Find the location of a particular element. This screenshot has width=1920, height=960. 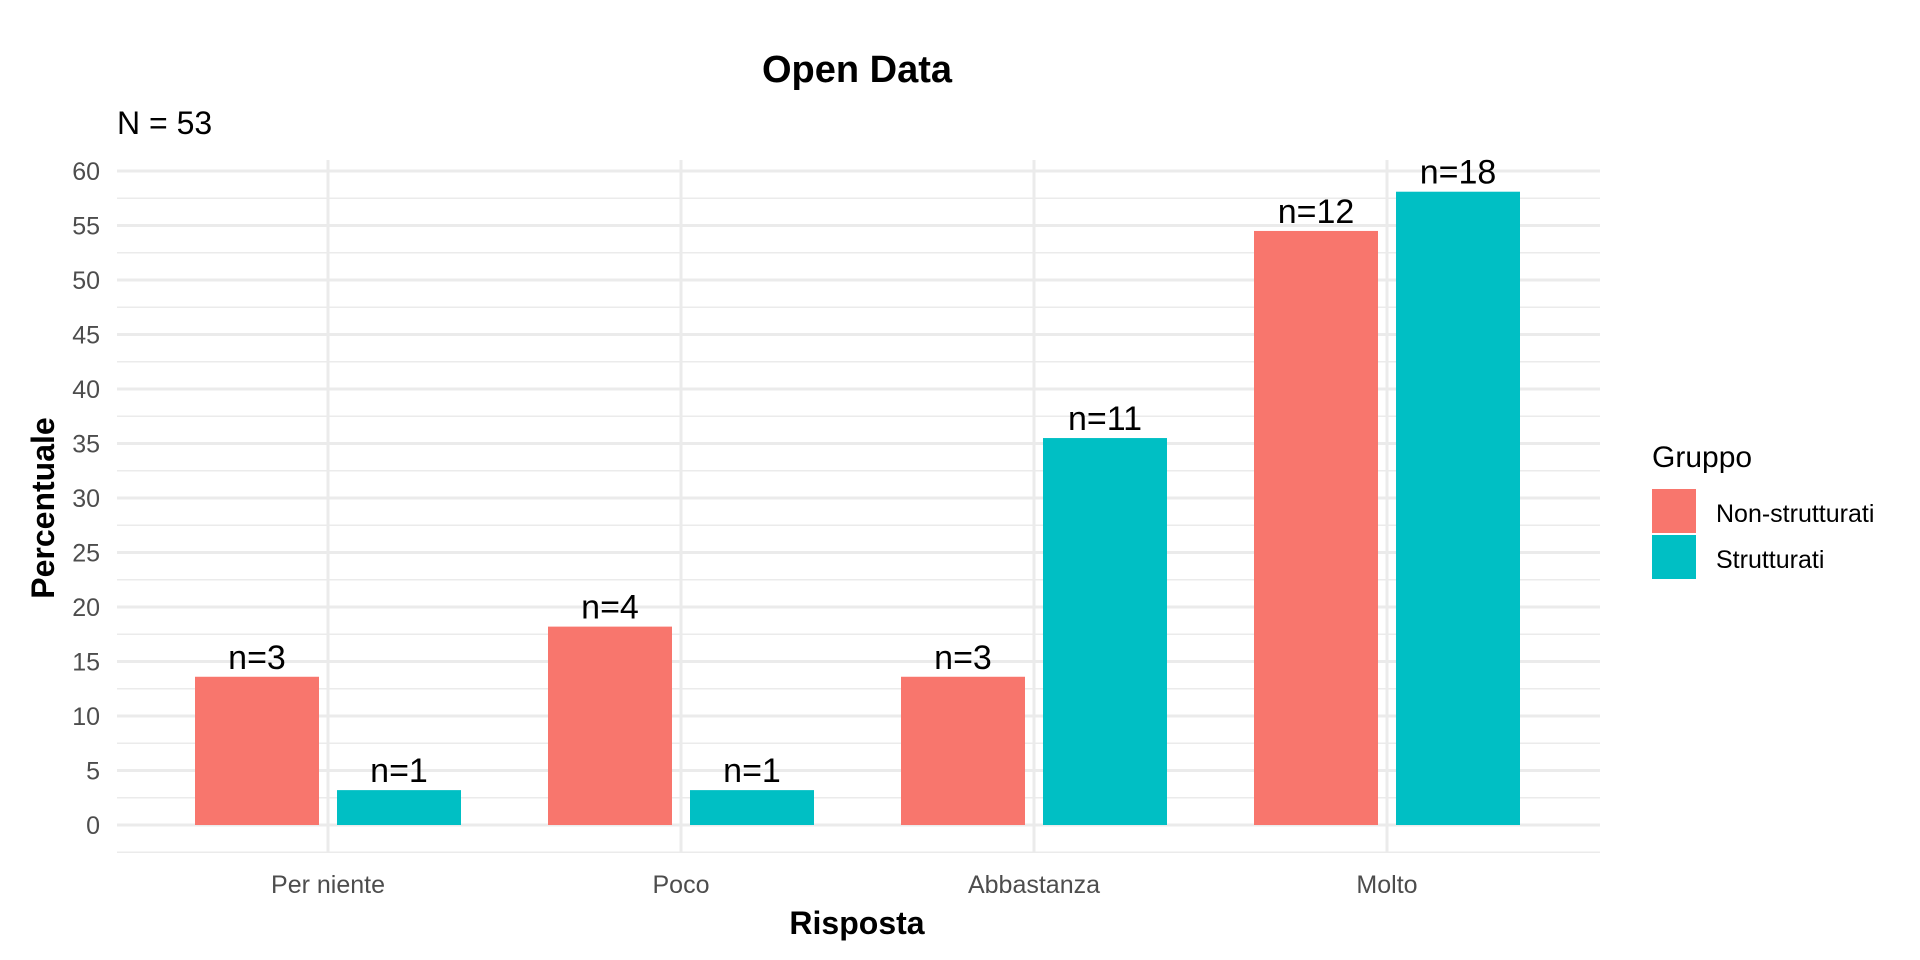

legend: Gruppo Non-strutturati Strutturati is located at coordinates (1763, 510).